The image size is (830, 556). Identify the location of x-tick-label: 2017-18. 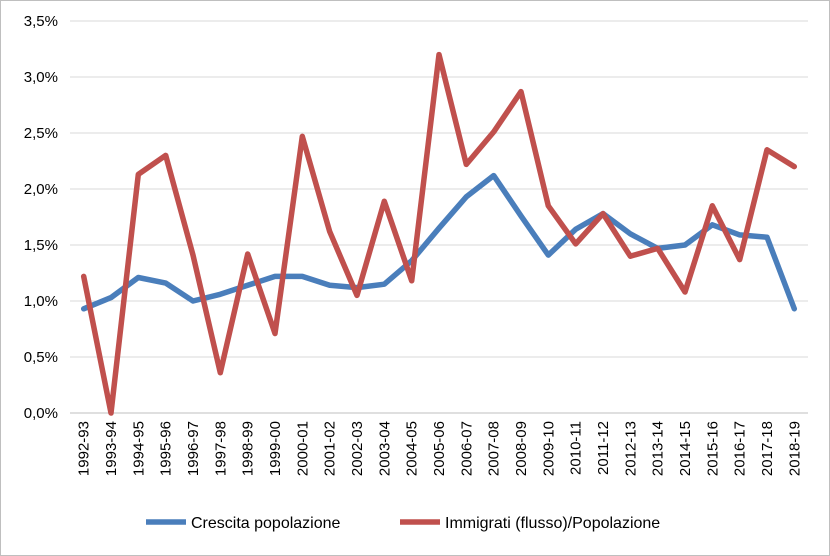
(767, 448).